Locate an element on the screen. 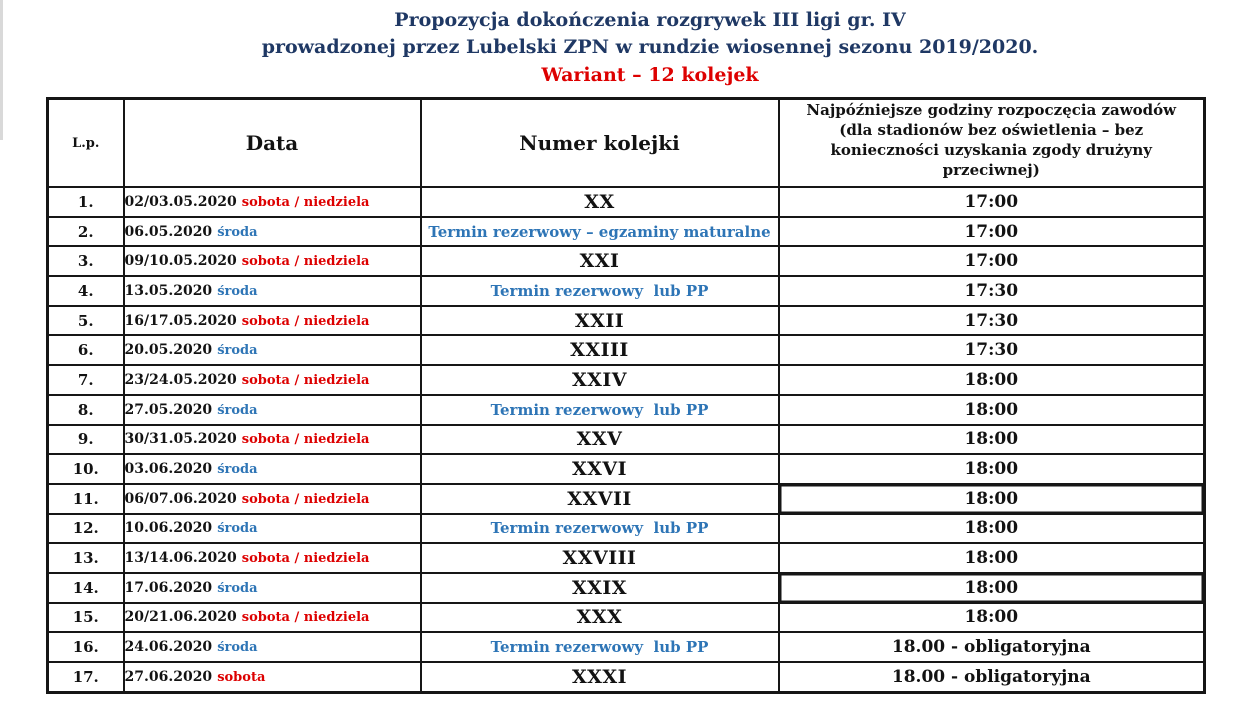  date-cell: 27.05.2020 środa is located at coordinates (272, 409).